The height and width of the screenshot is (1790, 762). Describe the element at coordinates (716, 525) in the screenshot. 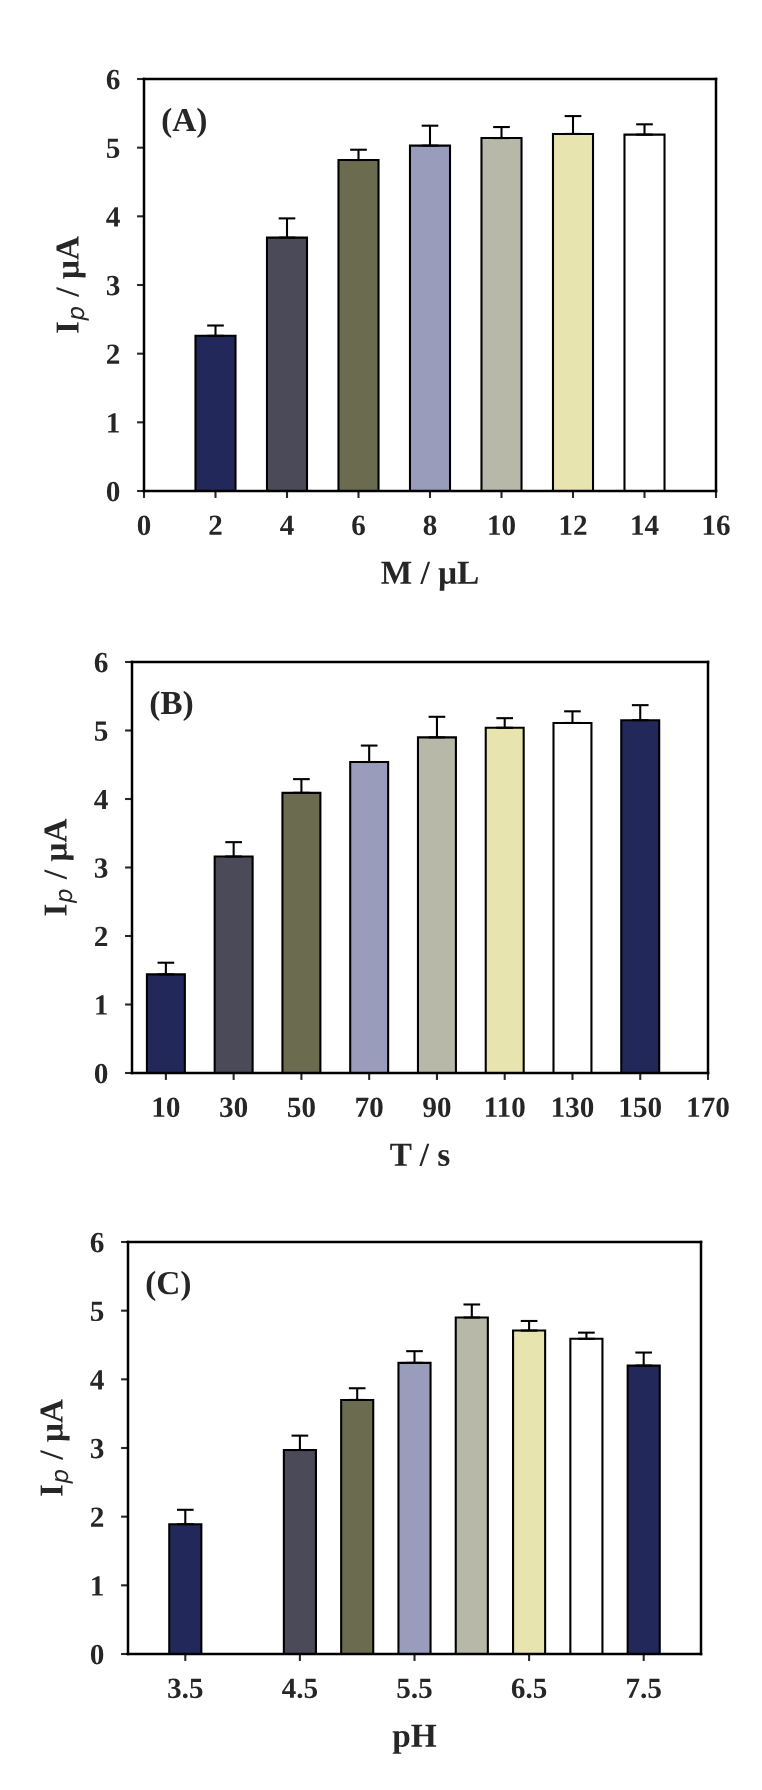

I see `x-tick-label: 16` at that location.